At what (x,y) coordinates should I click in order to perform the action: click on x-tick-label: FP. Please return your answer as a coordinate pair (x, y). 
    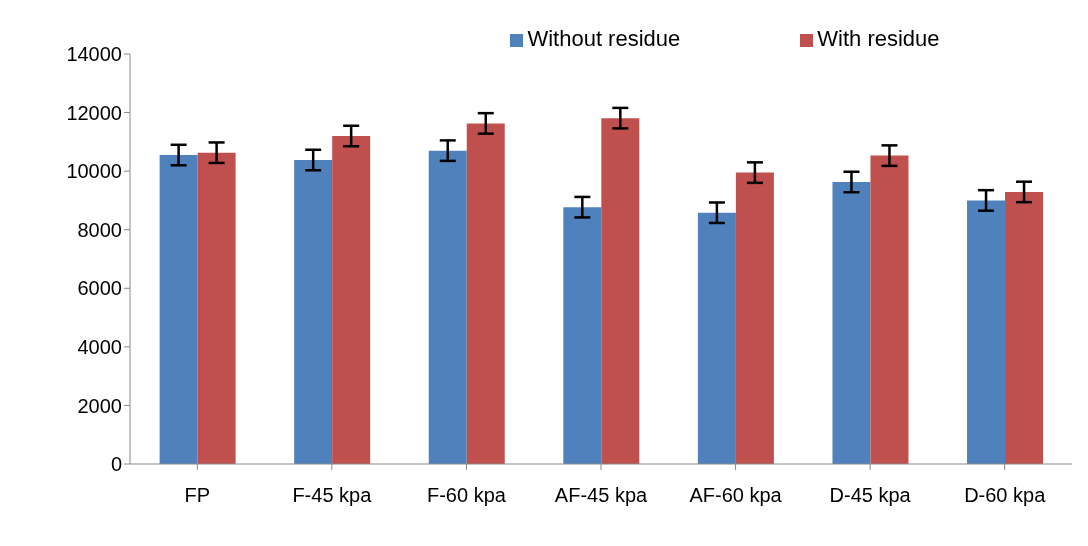
    Looking at the image, I should click on (197, 495).